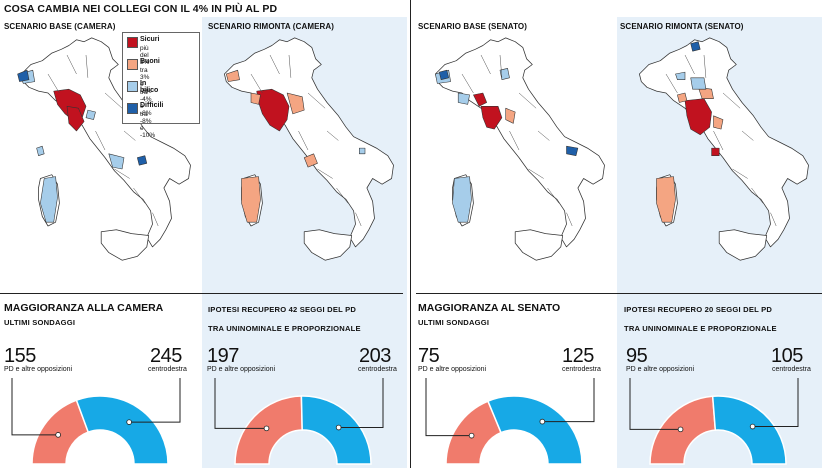 Image resolution: width=822 pixels, height=468 pixels. I want to click on gauge-cdx-arc, so click(749, 430).